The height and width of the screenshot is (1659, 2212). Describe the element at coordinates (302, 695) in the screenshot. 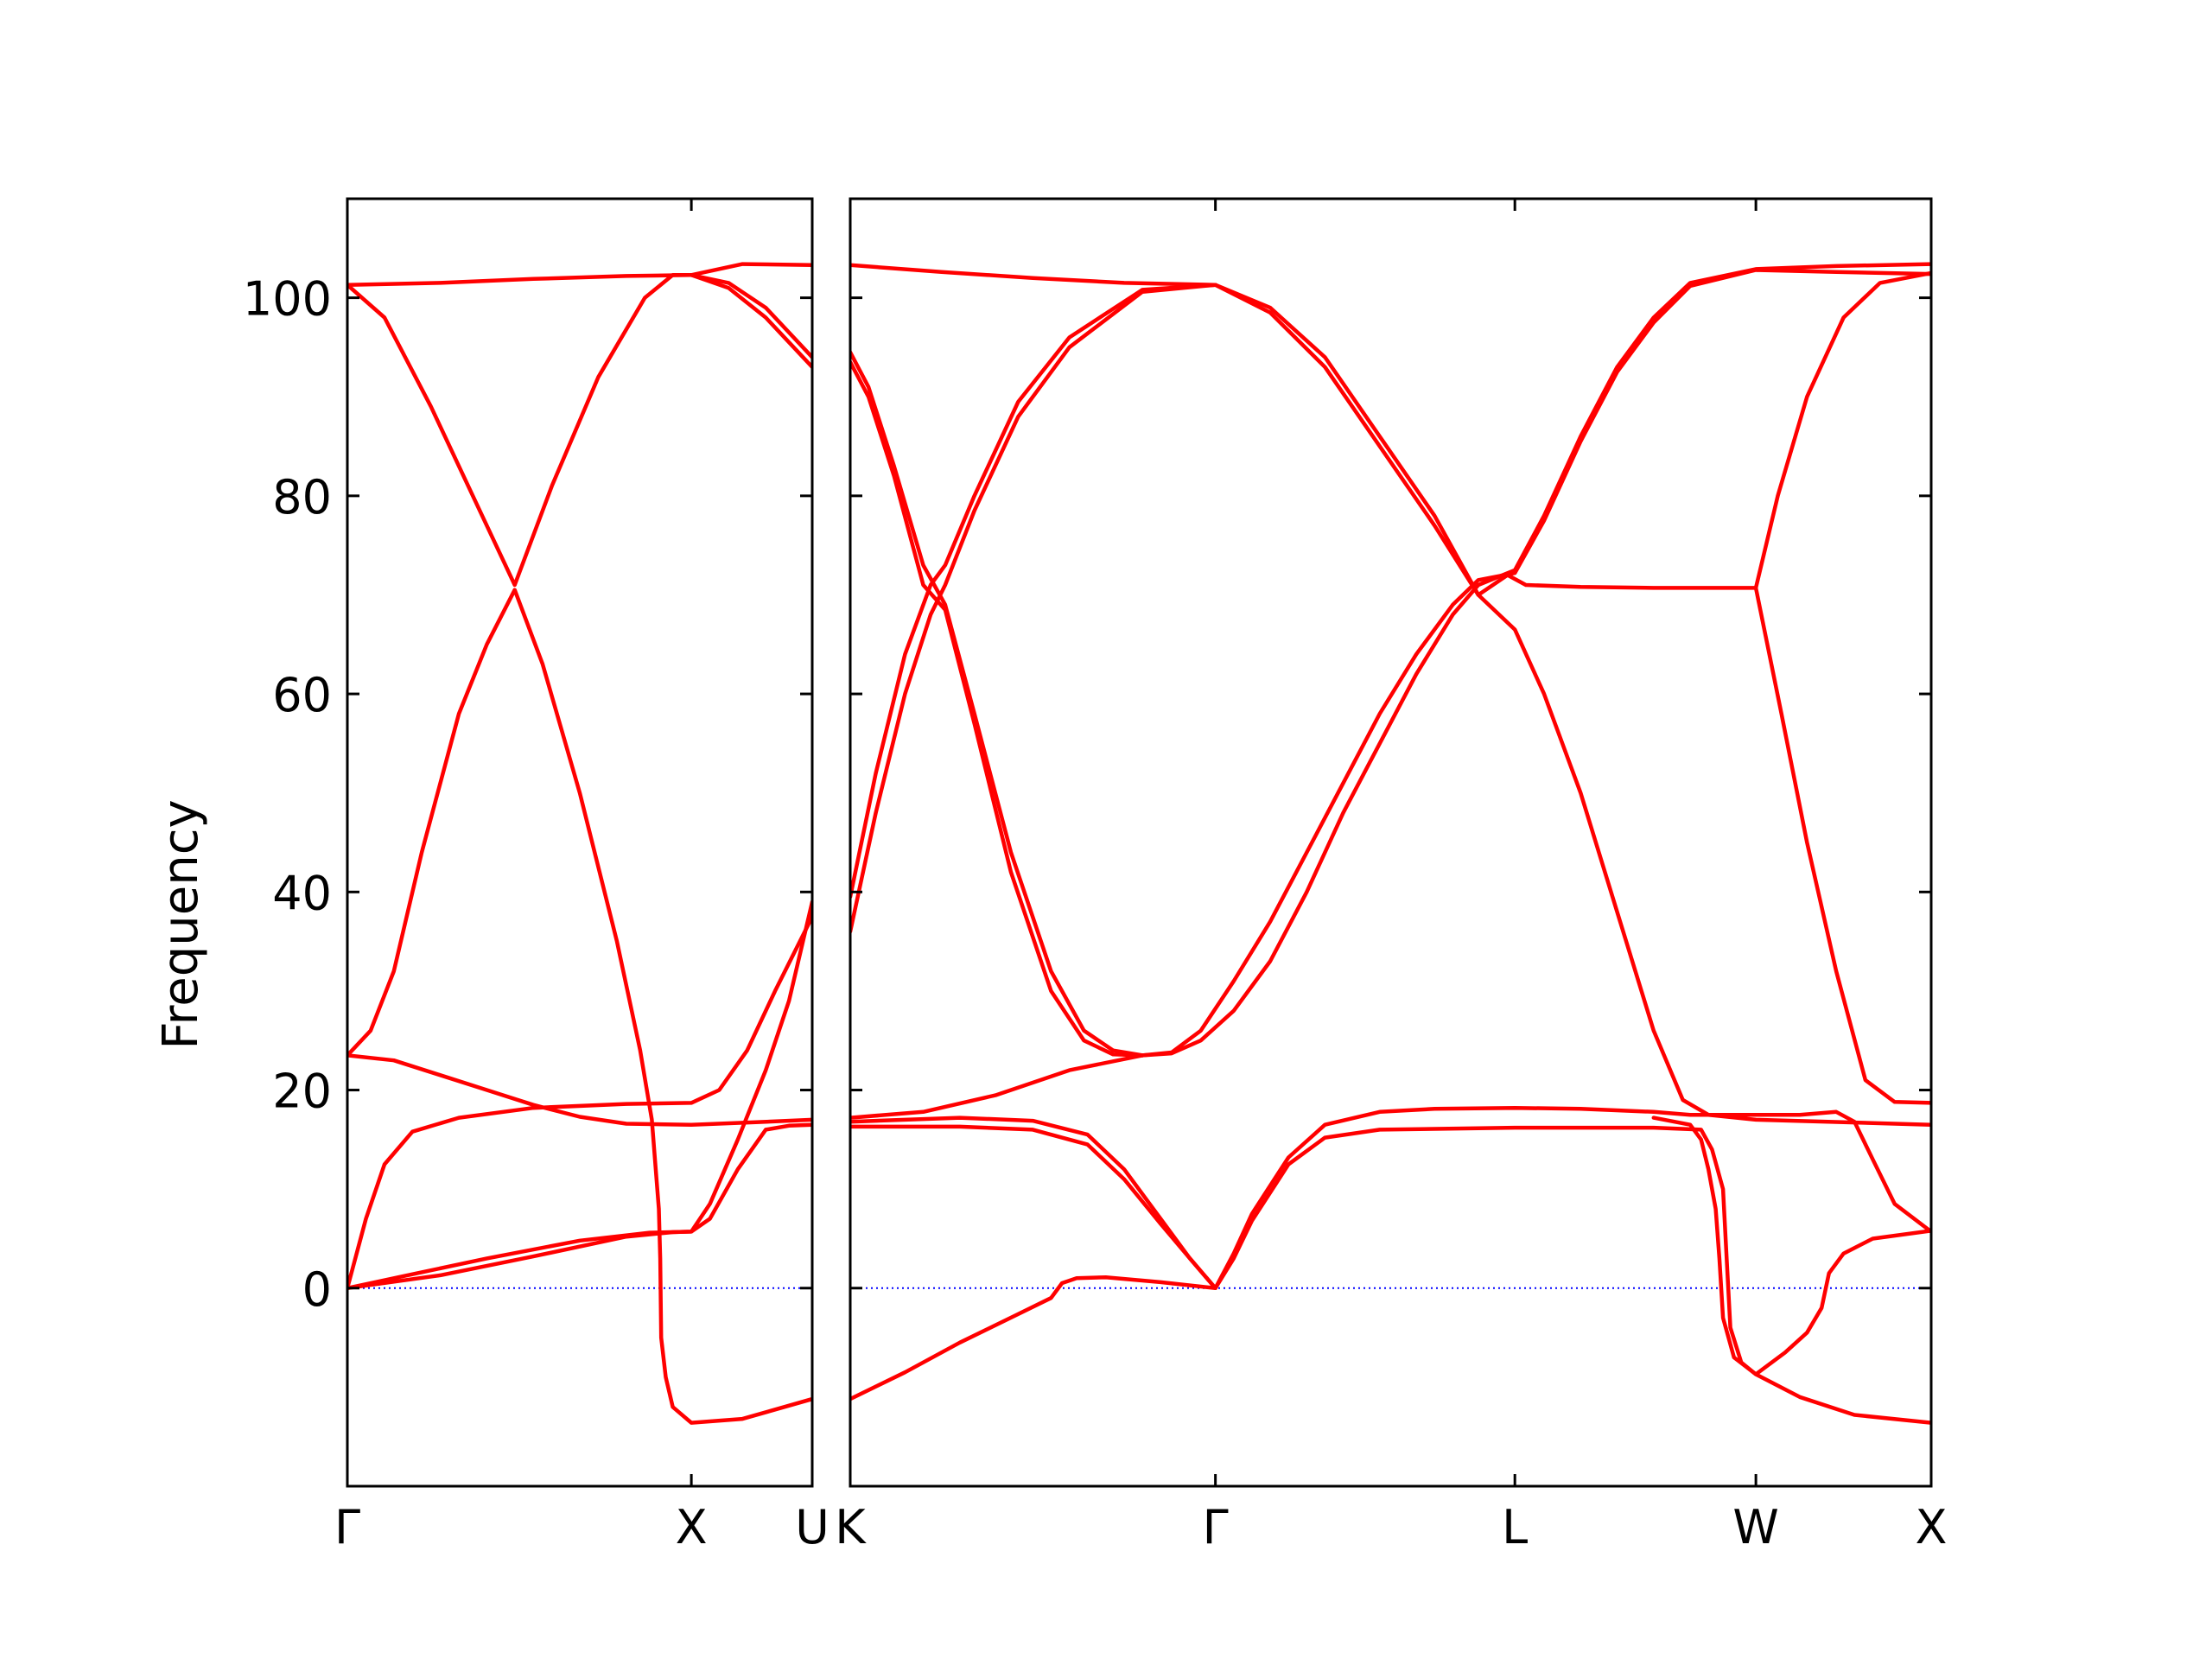

I see `y-tick-label: 60` at that location.